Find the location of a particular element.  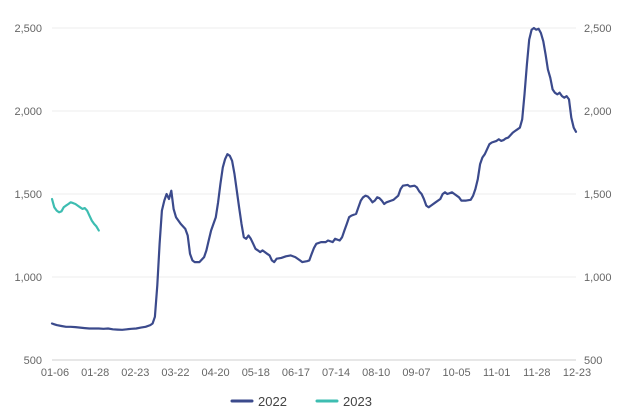

x-tick-label: 01-28 is located at coordinates (95, 373).